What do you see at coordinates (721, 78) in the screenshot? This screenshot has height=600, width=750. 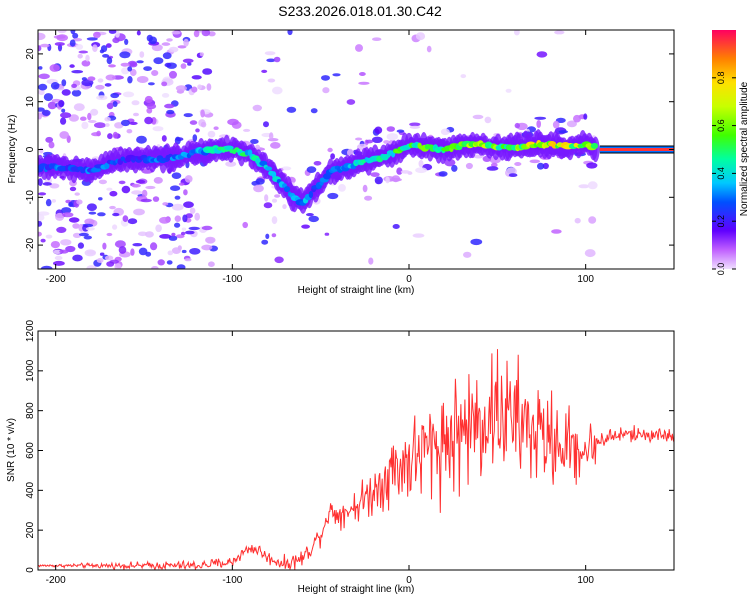 I see `colorbar-tick-label: 0.8` at bounding box center [721, 78].